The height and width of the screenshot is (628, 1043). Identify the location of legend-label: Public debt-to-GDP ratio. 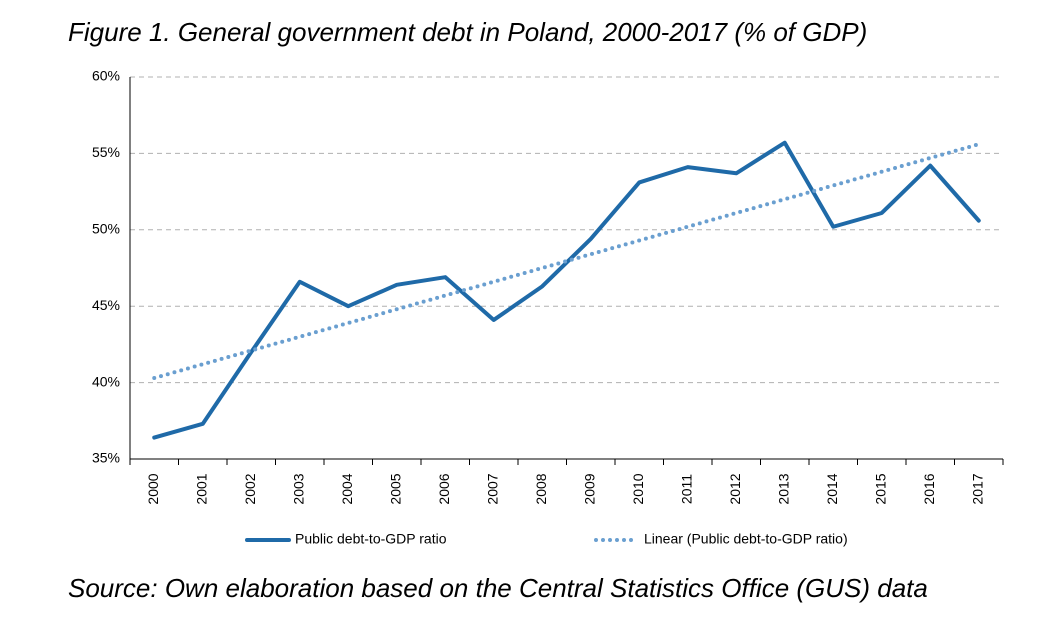
(371, 539).